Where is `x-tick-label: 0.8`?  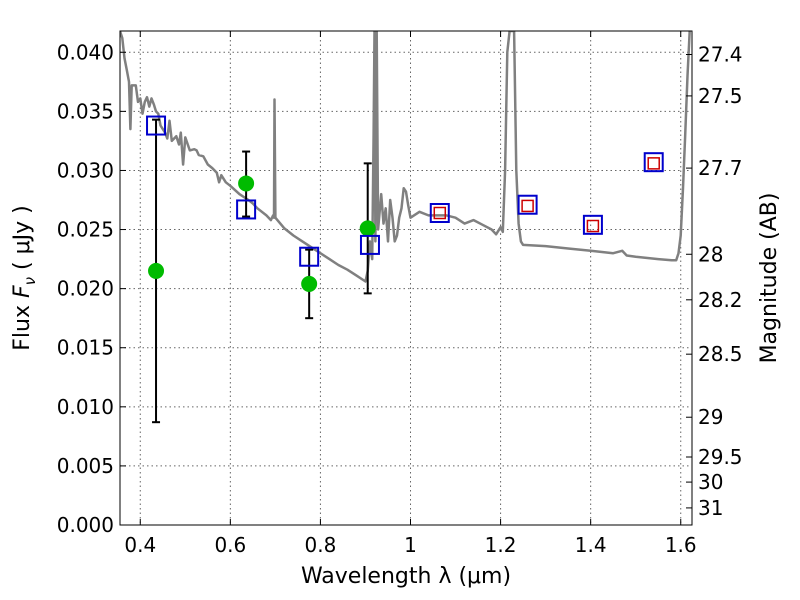 x-tick-label: 0.8 is located at coordinates (321, 545).